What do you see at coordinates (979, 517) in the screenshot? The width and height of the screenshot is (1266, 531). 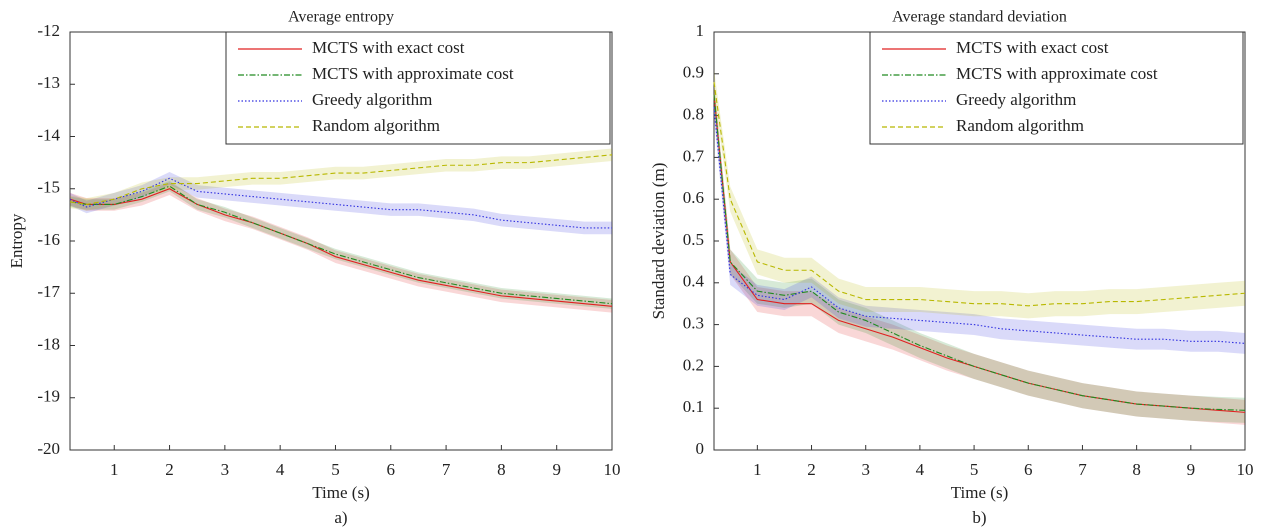 I see `caption: b)` at bounding box center [979, 517].